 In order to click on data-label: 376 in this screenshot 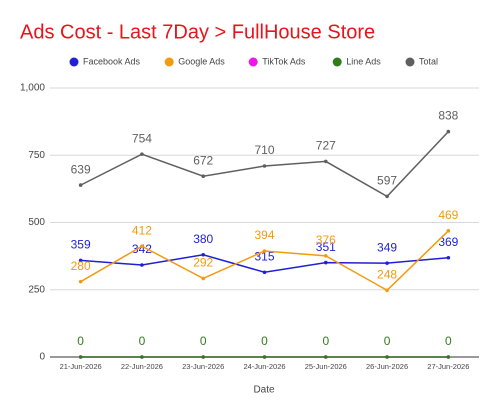, I will do `click(326, 240)`.